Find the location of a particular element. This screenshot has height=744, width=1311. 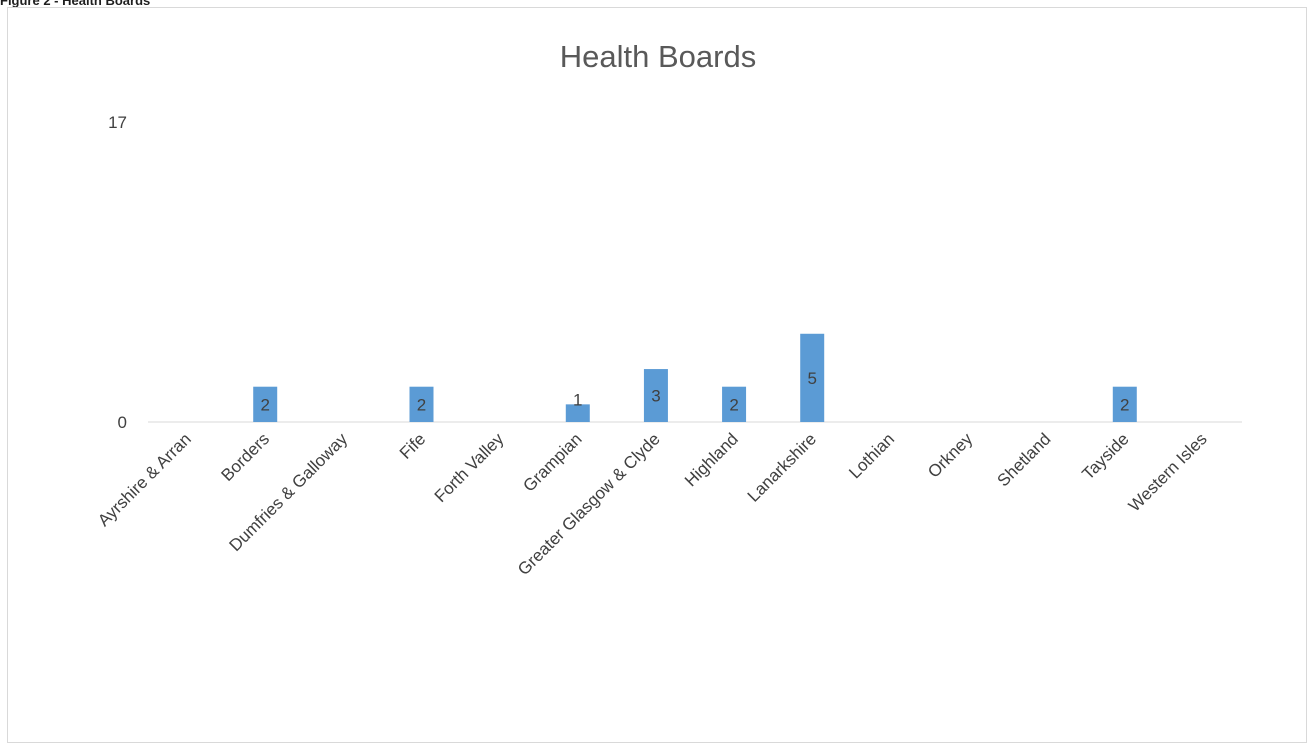

chart-title: Health Boards is located at coordinates (658, 56).